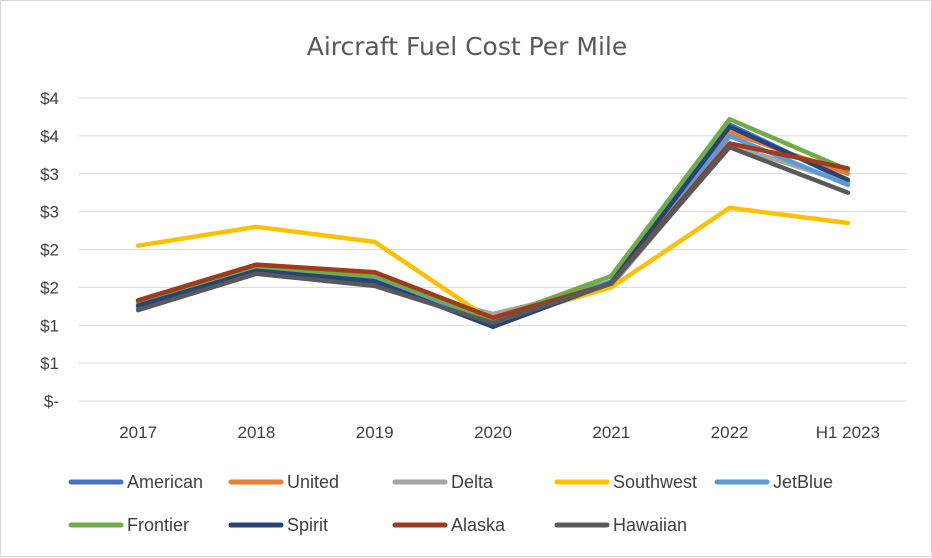 Image resolution: width=932 pixels, height=558 pixels. Describe the element at coordinates (493, 432) in the screenshot. I see `x-tick-label: 2020` at that location.